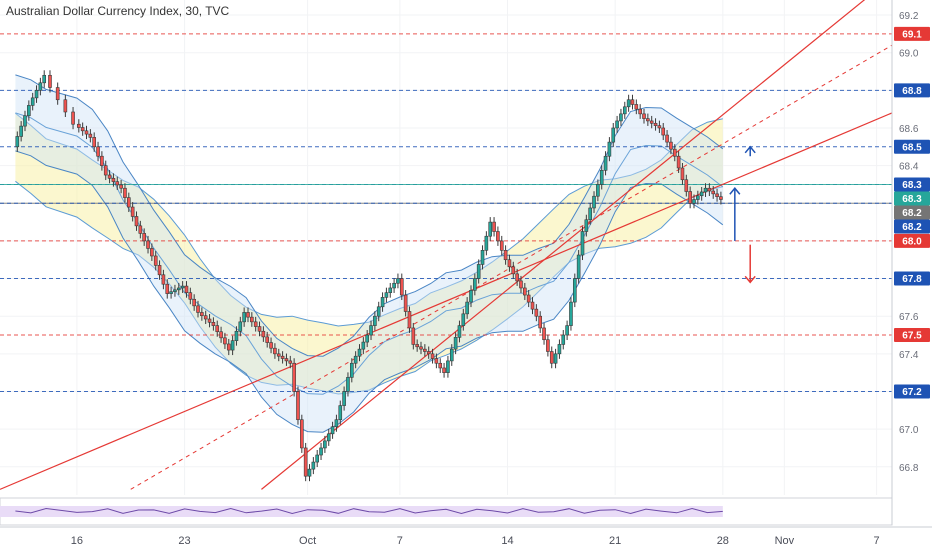  I want to click on price-tag-label: 68.5, so click(912, 147).